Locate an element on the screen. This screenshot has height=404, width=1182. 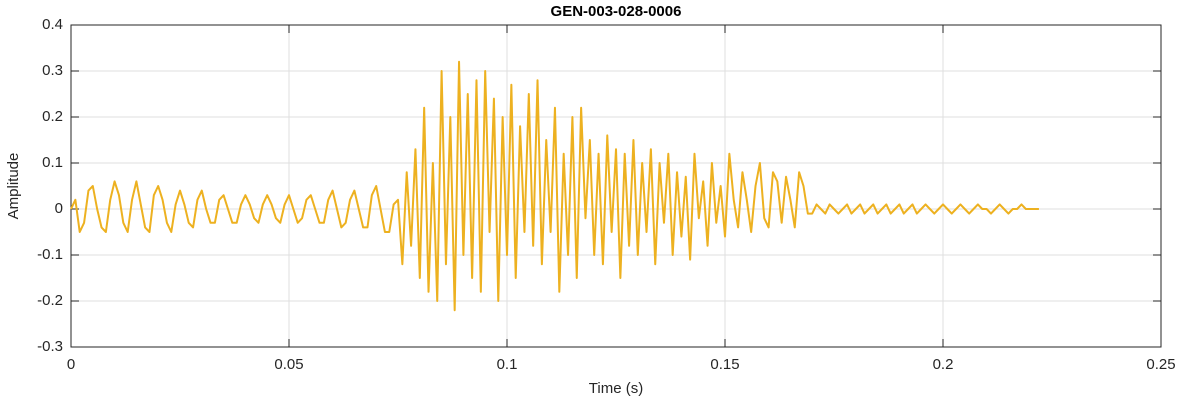
y-tick-label: -0.1 is located at coordinates (50, 254).